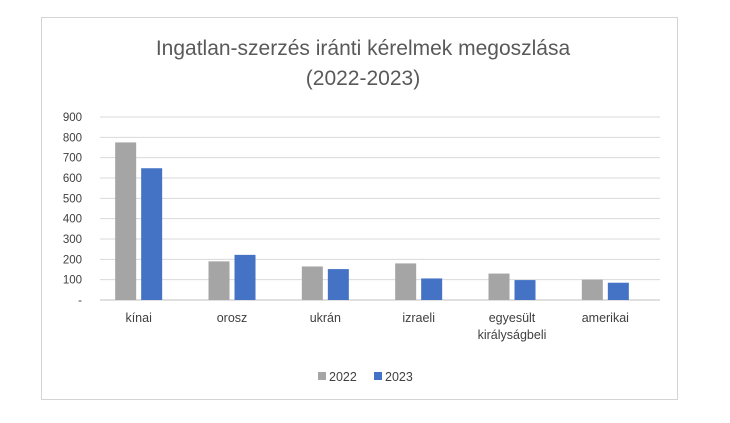 The width and height of the screenshot is (730, 423). What do you see at coordinates (72, 118) in the screenshot?
I see `y-tick-label: 900` at bounding box center [72, 118].